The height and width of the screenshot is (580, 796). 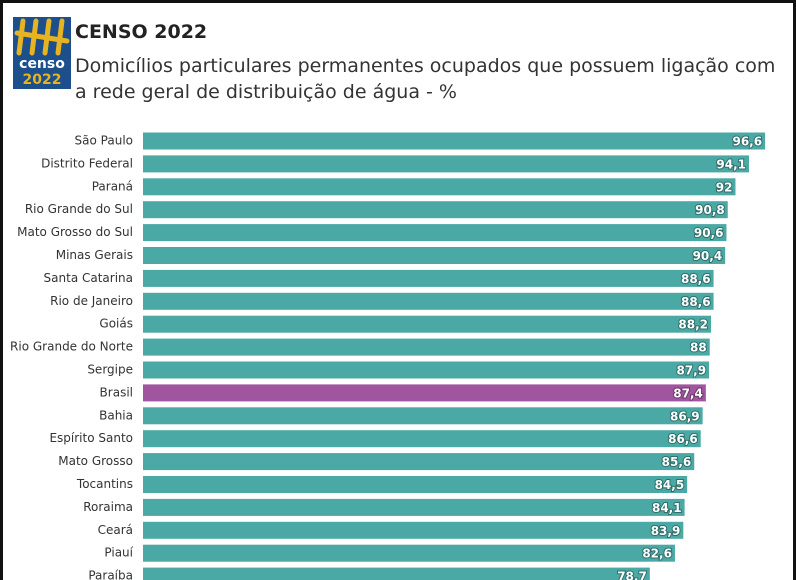 What do you see at coordinates (683, 439) in the screenshot?
I see `value-label: 86,6` at bounding box center [683, 439].